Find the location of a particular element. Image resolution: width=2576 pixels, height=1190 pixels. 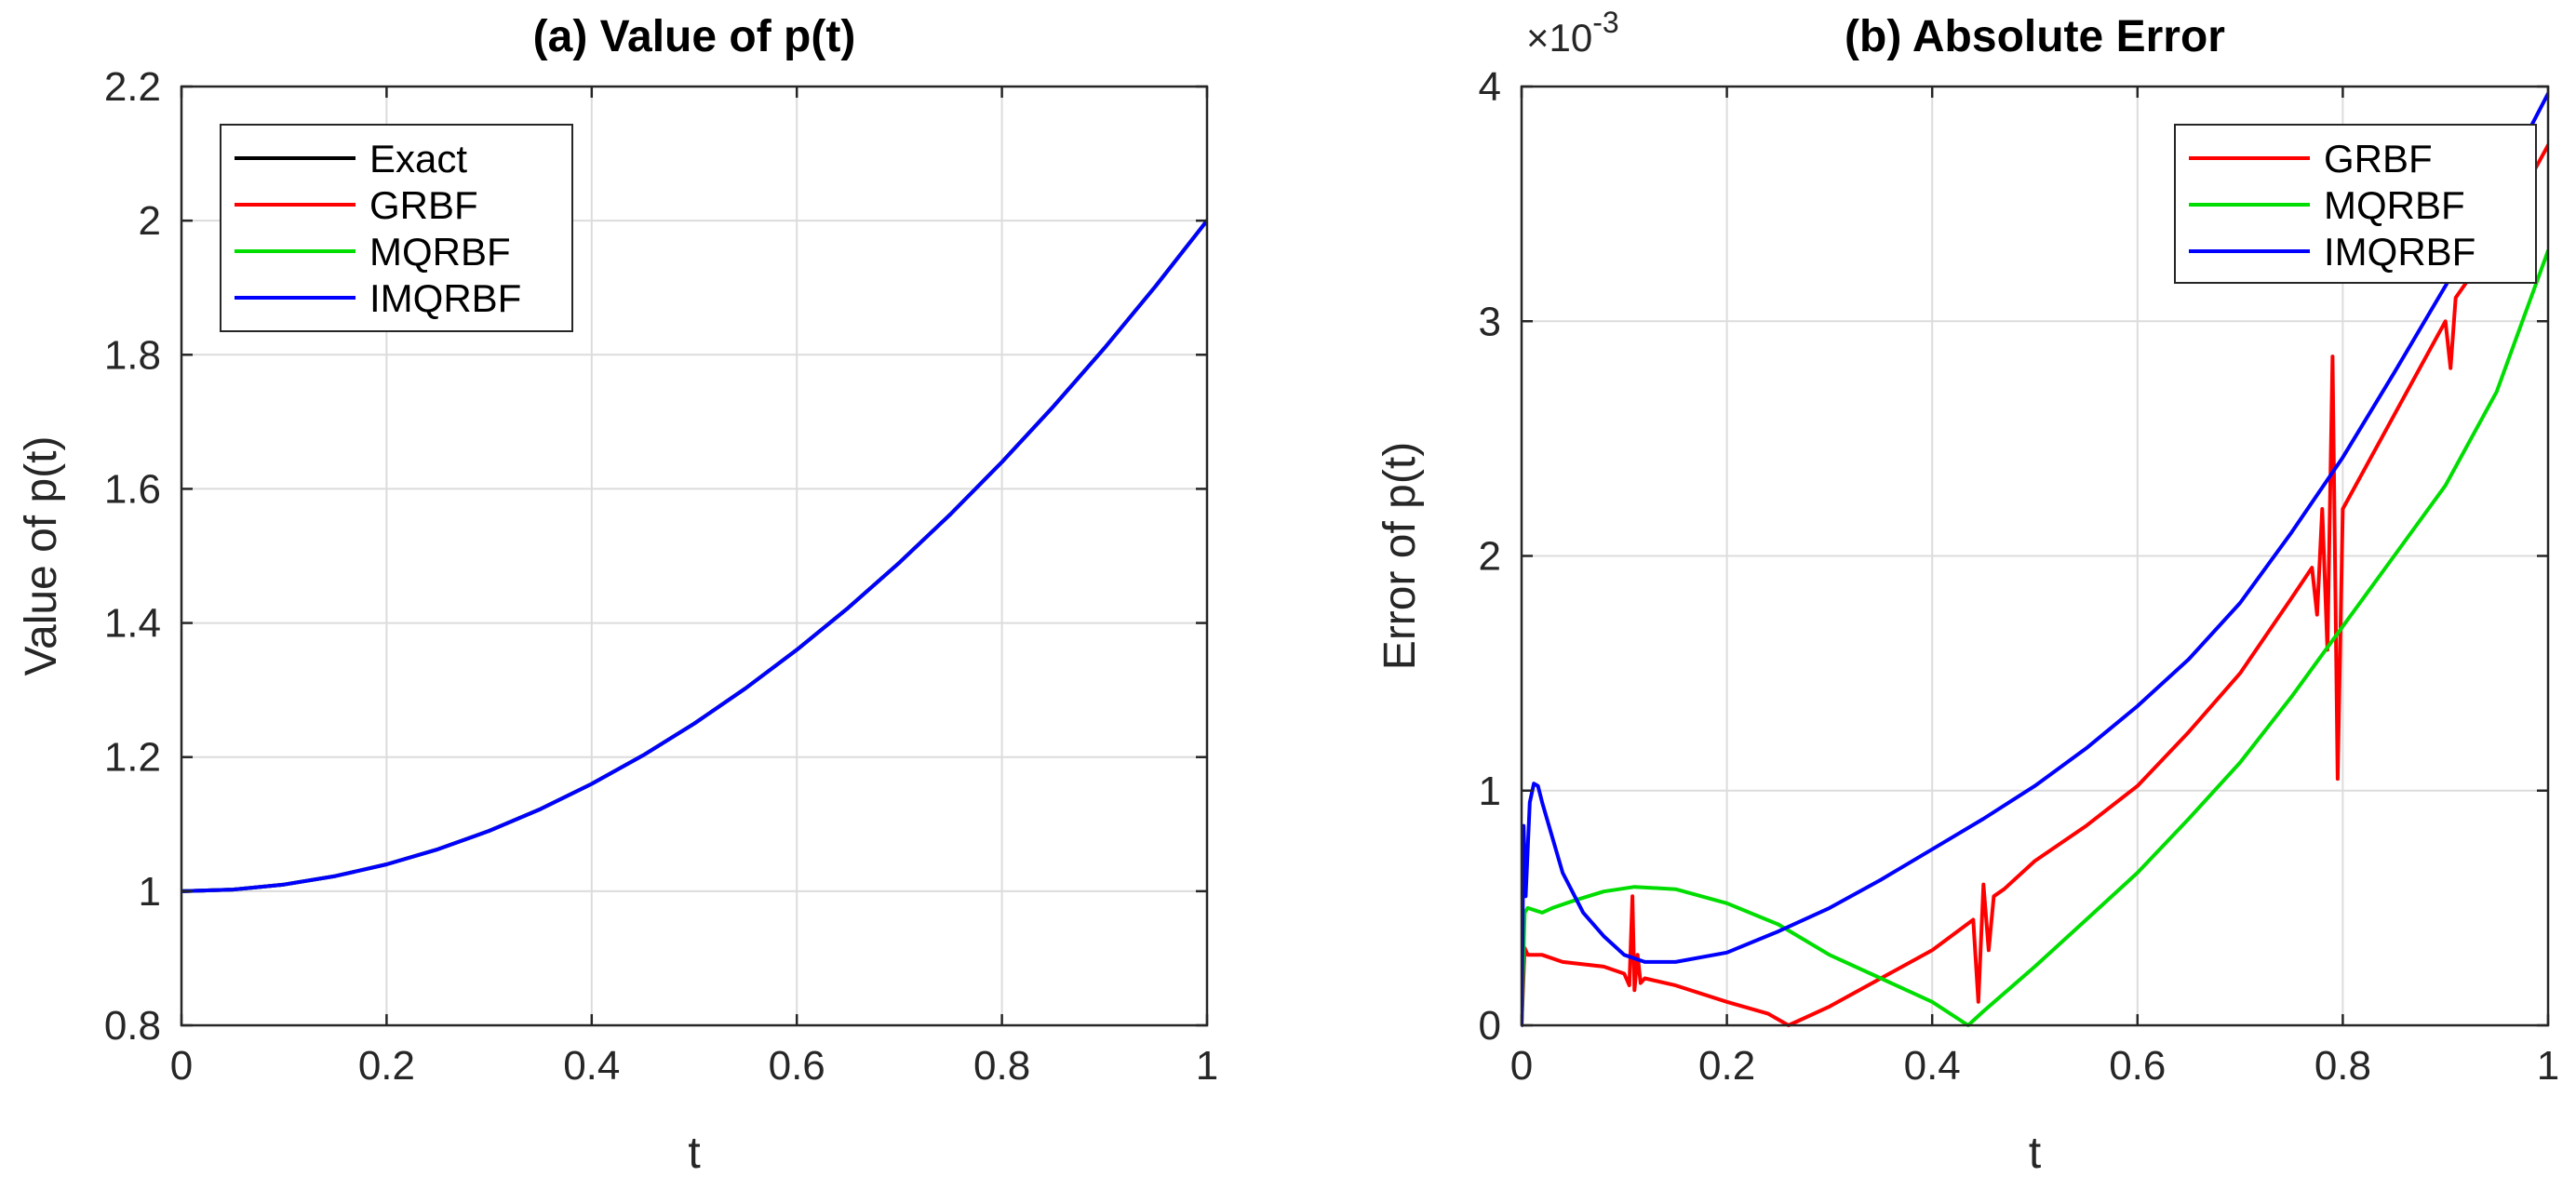

chart-title: (a) Value of p(t) is located at coordinates (694, 36).